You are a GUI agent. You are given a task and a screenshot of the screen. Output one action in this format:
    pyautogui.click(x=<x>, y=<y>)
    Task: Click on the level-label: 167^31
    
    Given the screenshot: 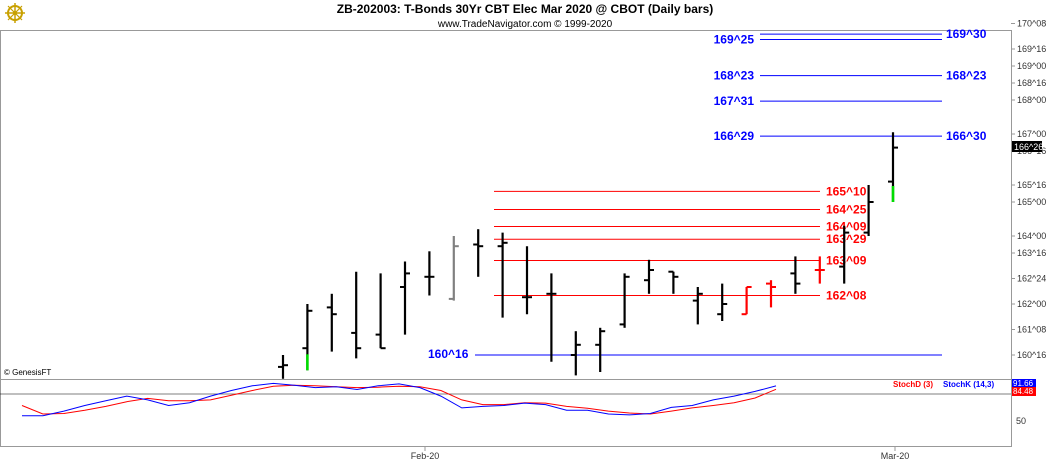 What is the action you would take?
    pyautogui.click(x=734, y=101)
    